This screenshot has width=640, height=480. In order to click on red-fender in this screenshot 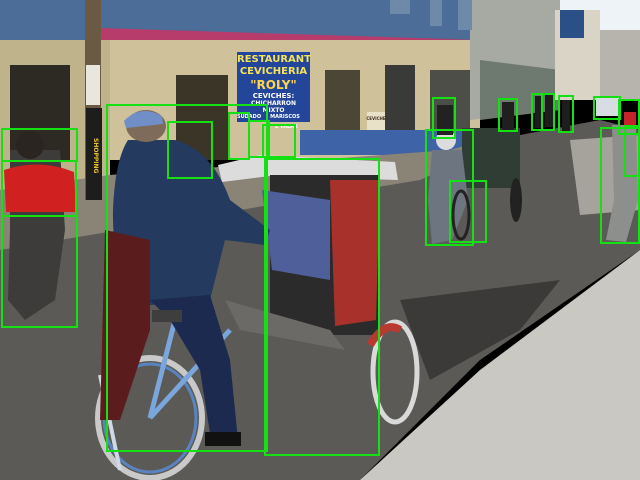, I will do `click(384, 335)`.